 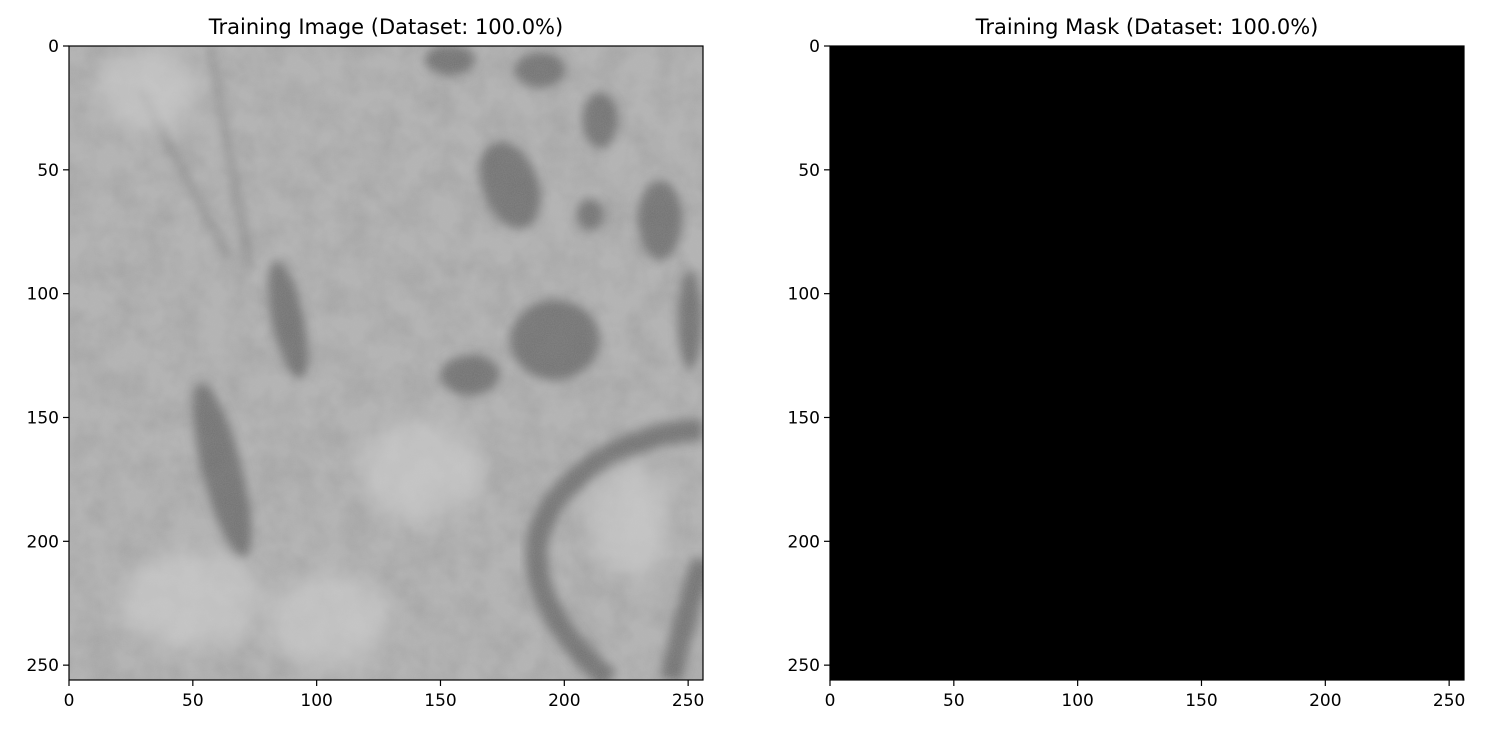 I want to click on chart-title: Training Mask (Dataset: 100.0%), so click(x=1147, y=27).